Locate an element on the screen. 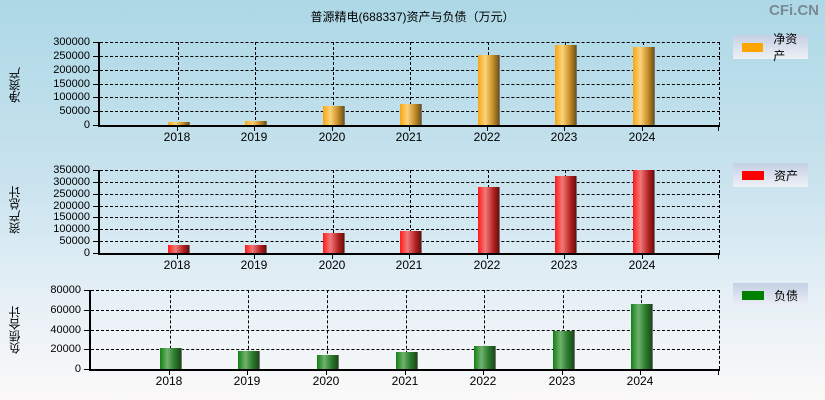 This screenshot has height=400, width=825. y-tick-label: 50000 is located at coordinates (74, 111).